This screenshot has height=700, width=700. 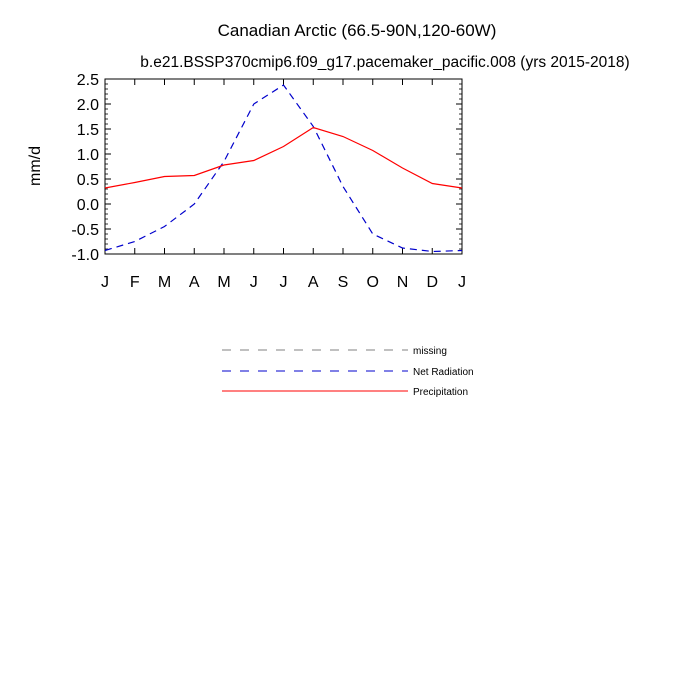 I want to click on x-tick-label: F, so click(x=135, y=282).